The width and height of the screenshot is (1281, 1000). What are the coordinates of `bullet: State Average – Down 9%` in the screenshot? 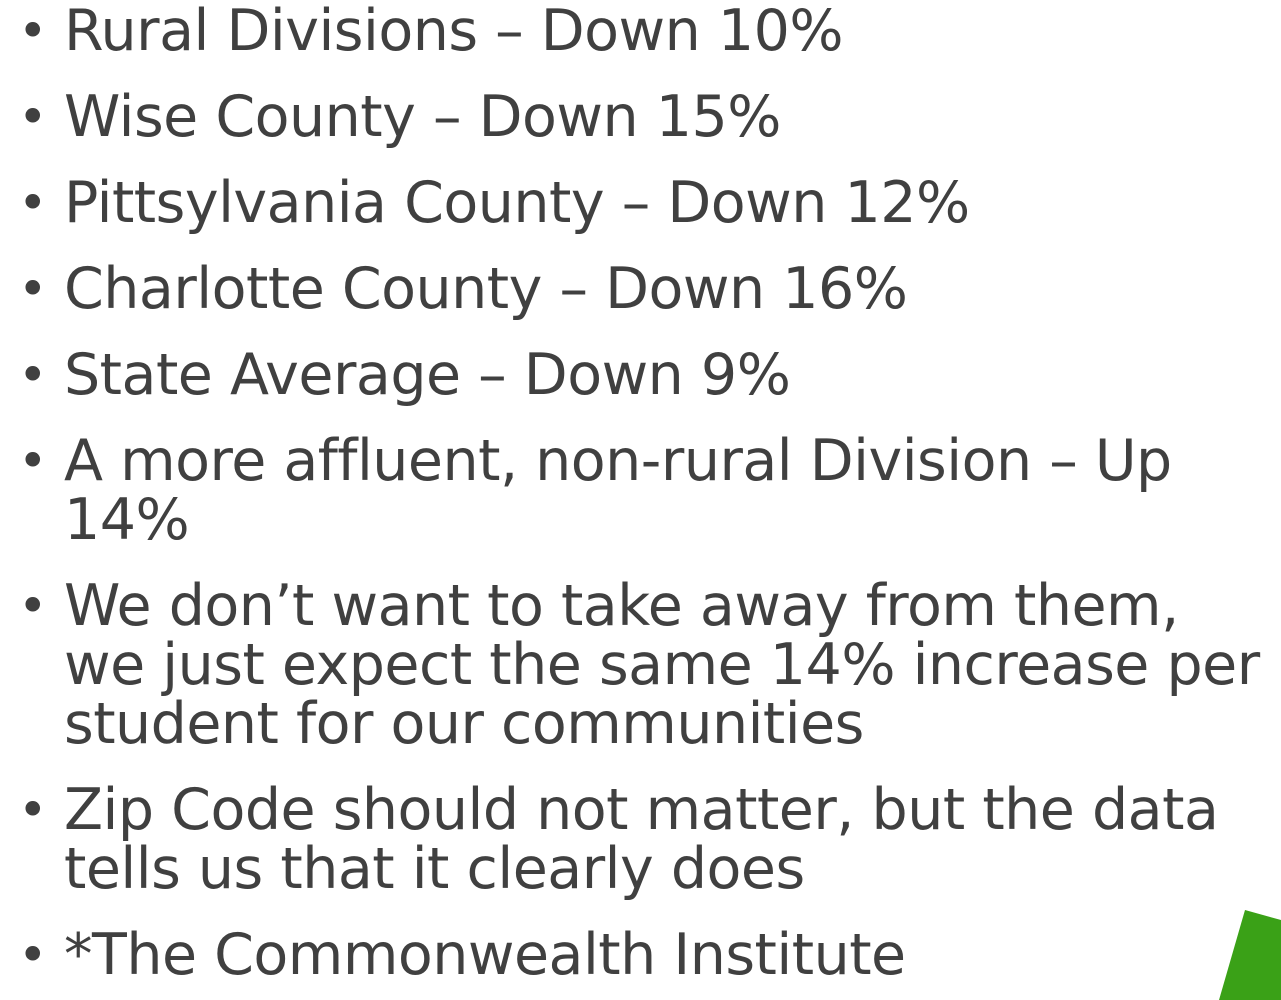 It's located at (643, 376).